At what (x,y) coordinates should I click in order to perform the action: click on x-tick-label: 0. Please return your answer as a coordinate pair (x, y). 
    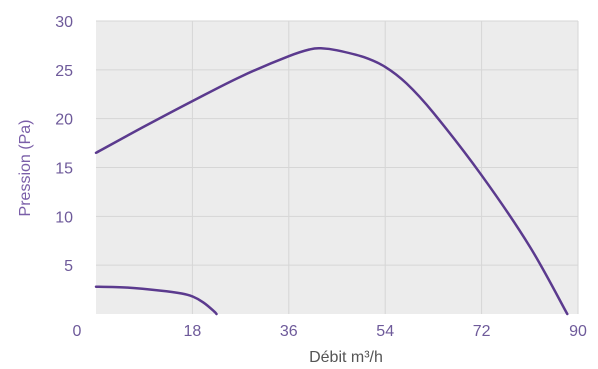
    Looking at the image, I should click on (77, 331).